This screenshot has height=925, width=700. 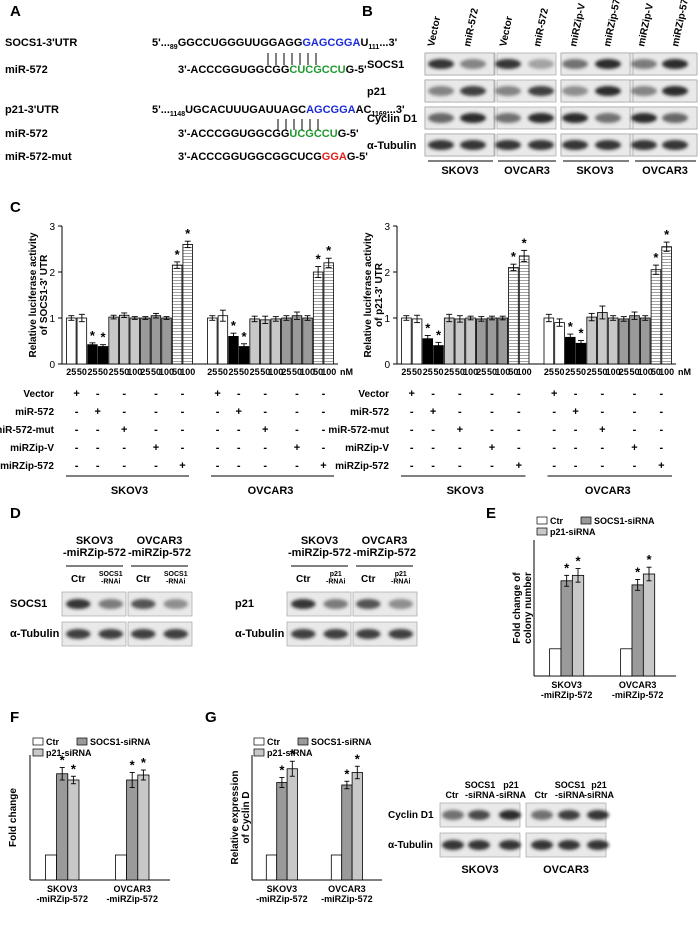 I want to click on lane-label: SOCS1 -RNAi, so click(x=111, y=578).